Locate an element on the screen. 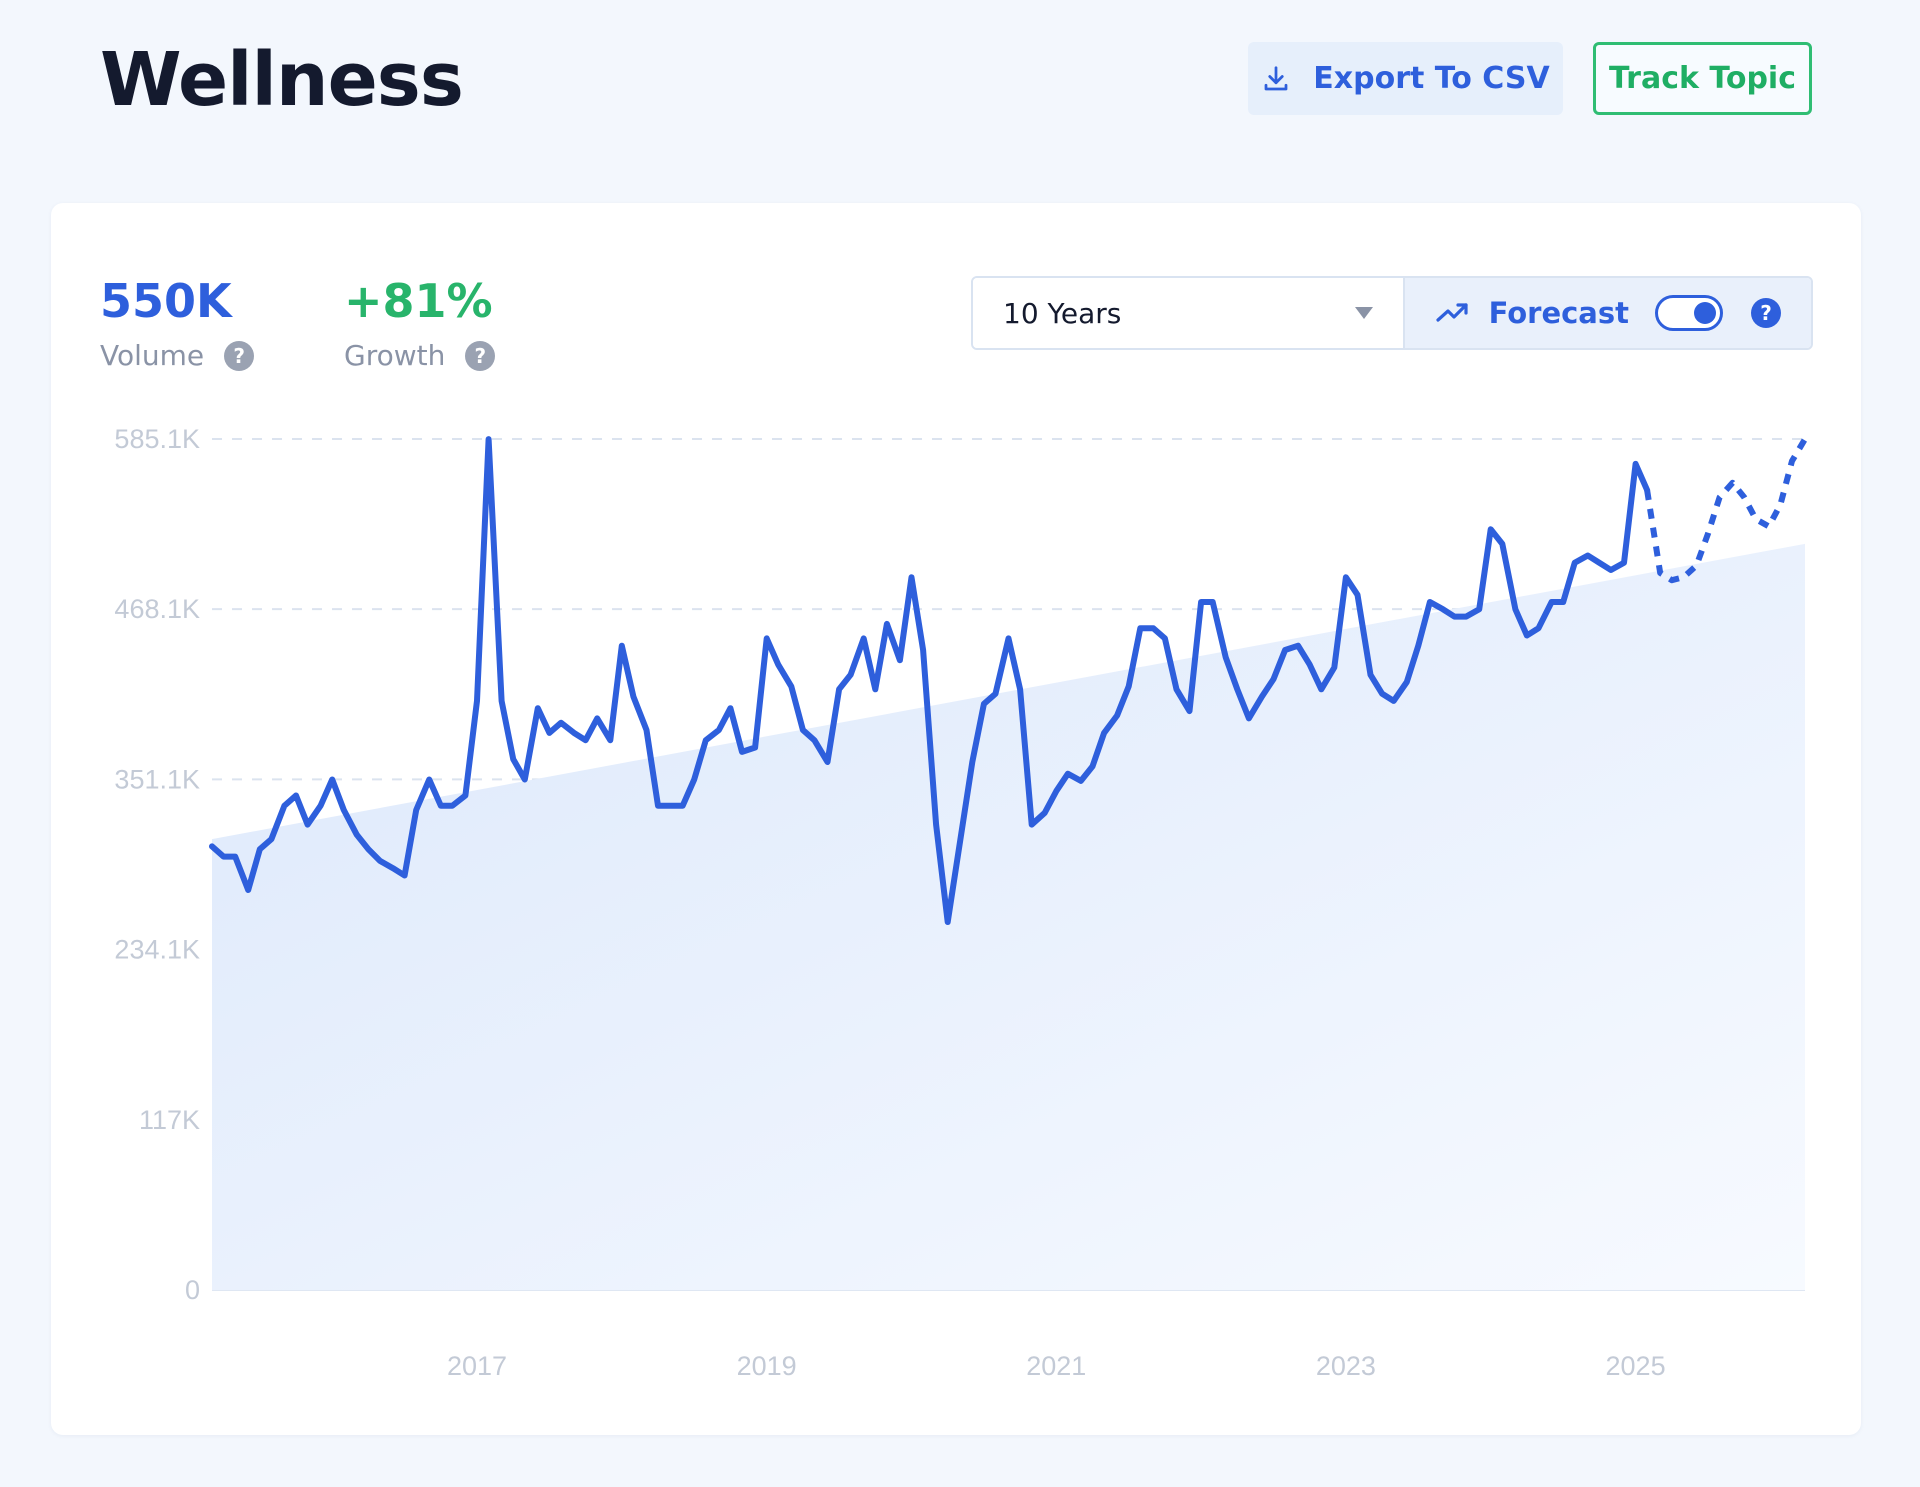 This screenshot has width=1920, height=1487. volume-help-icon: ? is located at coordinates (239, 355).